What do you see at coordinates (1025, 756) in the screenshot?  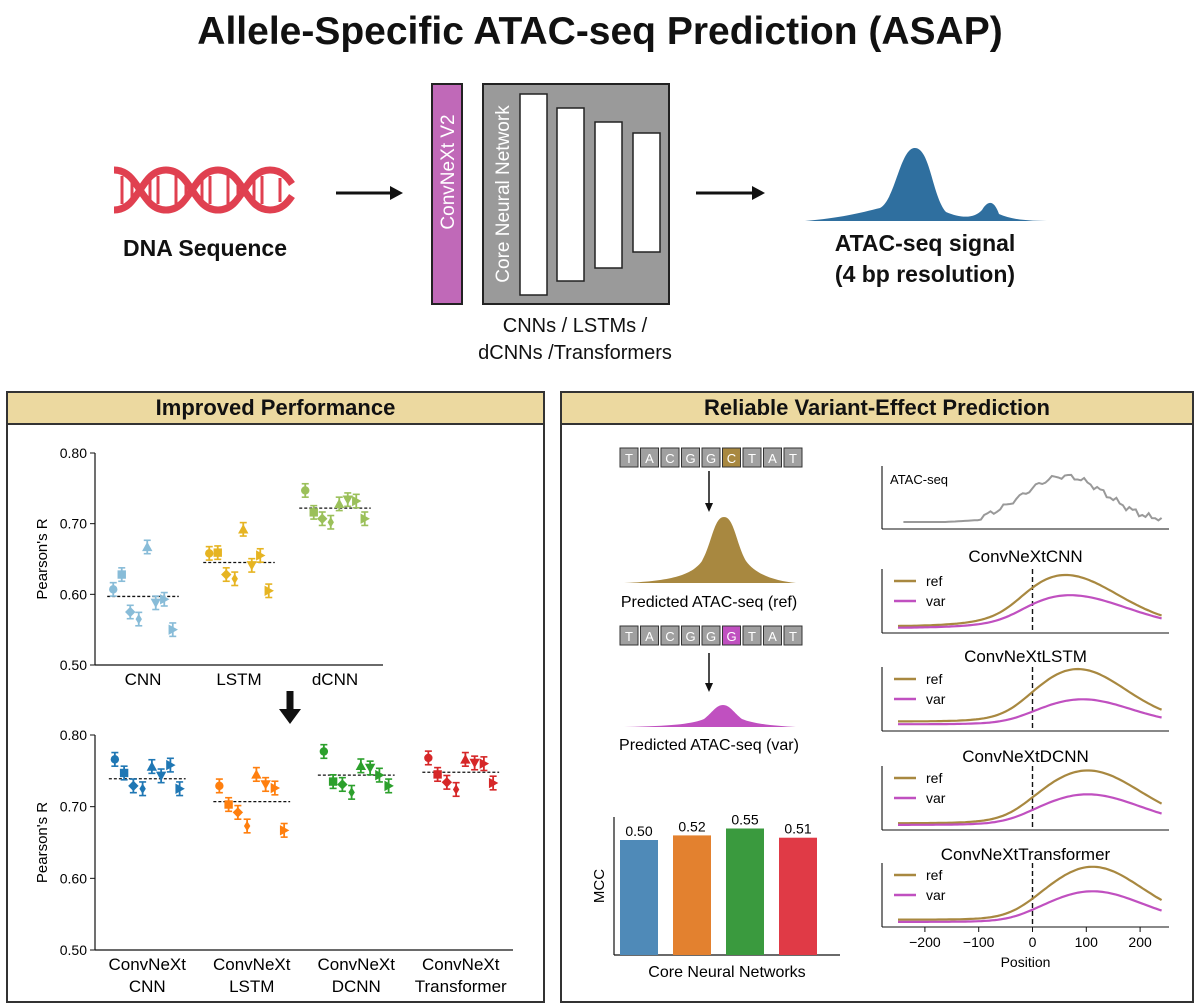 I see `subplot-title: ConvNeXtDCNN` at bounding box center [1025, 756].